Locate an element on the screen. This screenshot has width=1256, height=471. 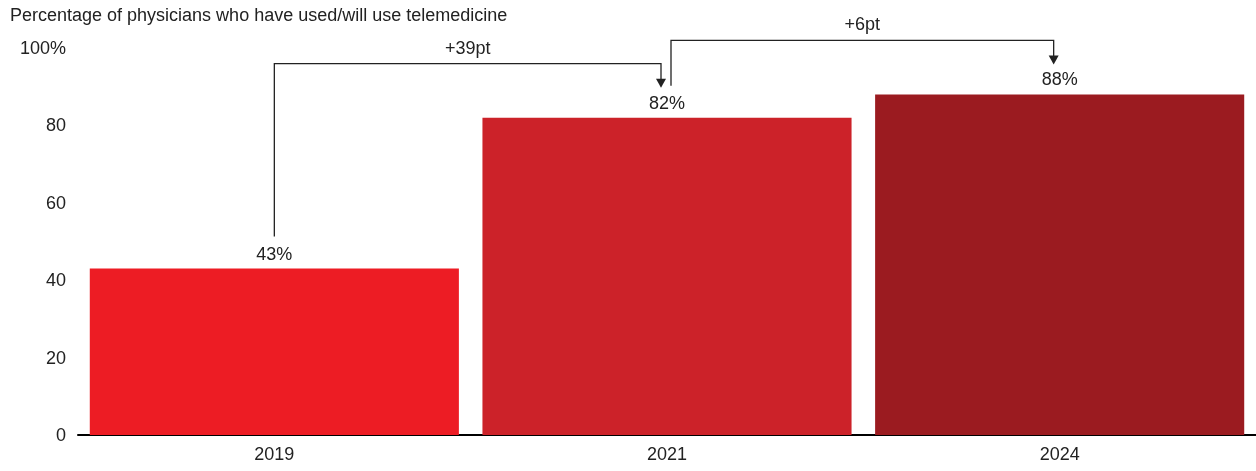
bar is located at coordinates (274, 351).